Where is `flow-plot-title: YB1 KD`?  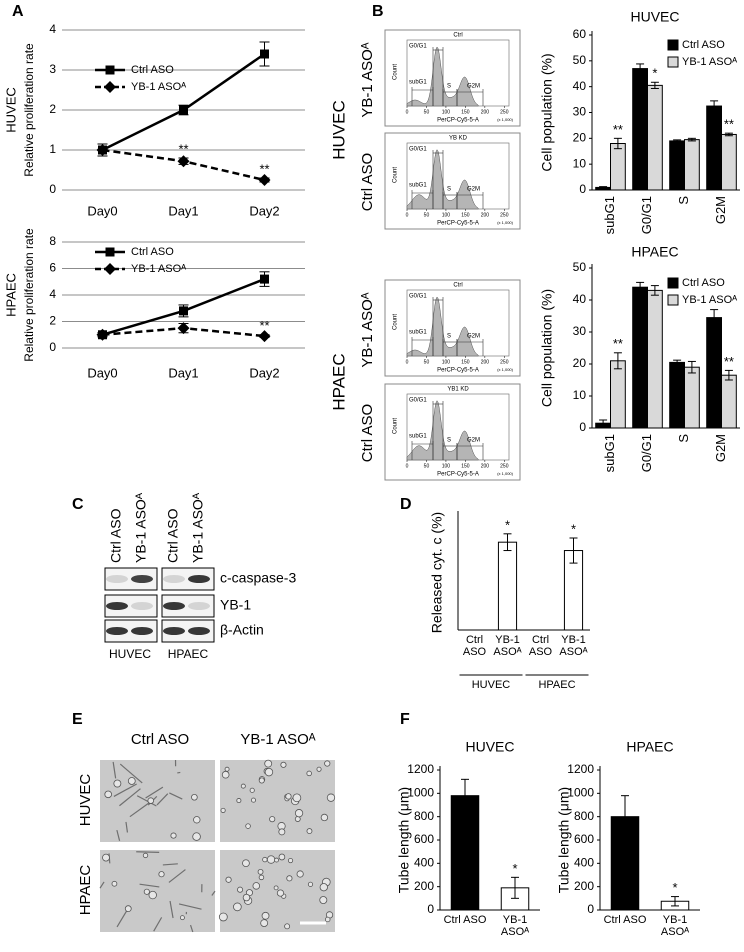
flow-plot-title: YB1 KD is located at coordinates (458, 390).